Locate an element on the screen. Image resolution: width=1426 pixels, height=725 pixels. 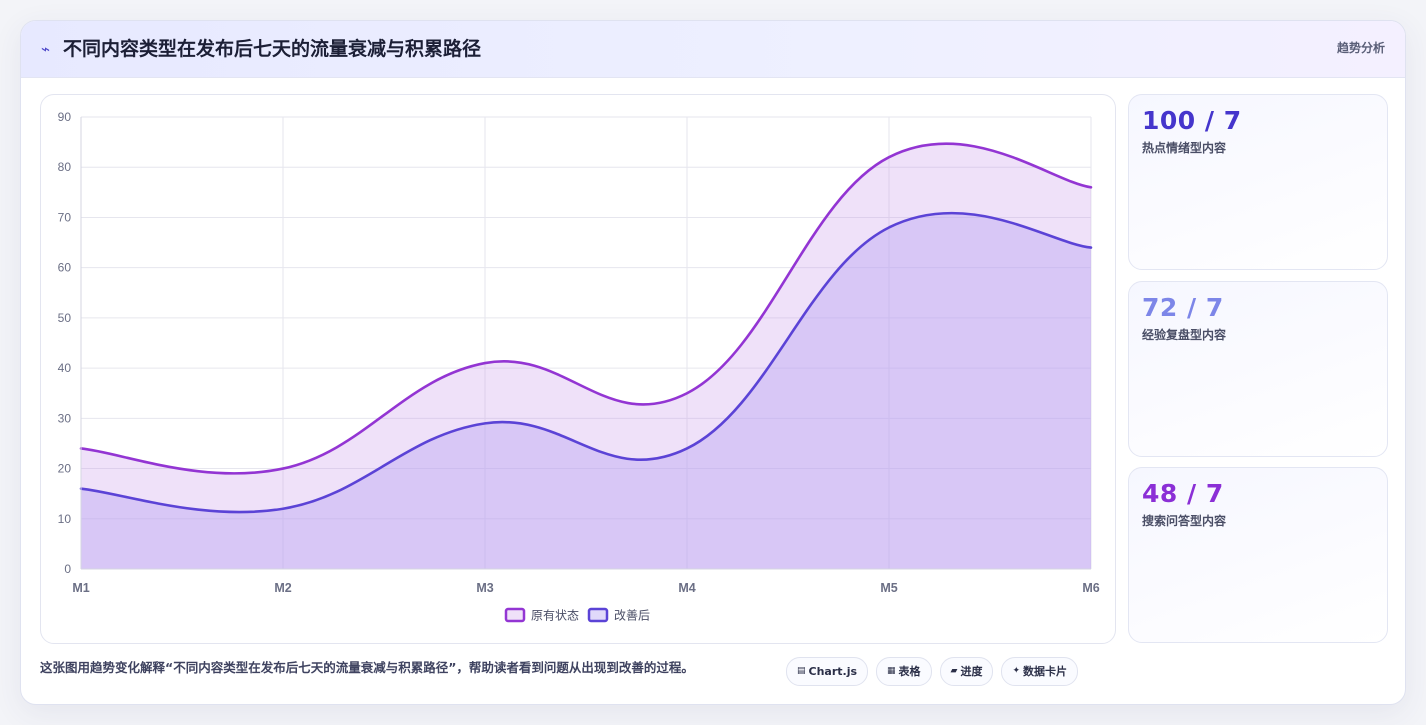
chip-label: Chart.js is located at coordinates (833, 671).